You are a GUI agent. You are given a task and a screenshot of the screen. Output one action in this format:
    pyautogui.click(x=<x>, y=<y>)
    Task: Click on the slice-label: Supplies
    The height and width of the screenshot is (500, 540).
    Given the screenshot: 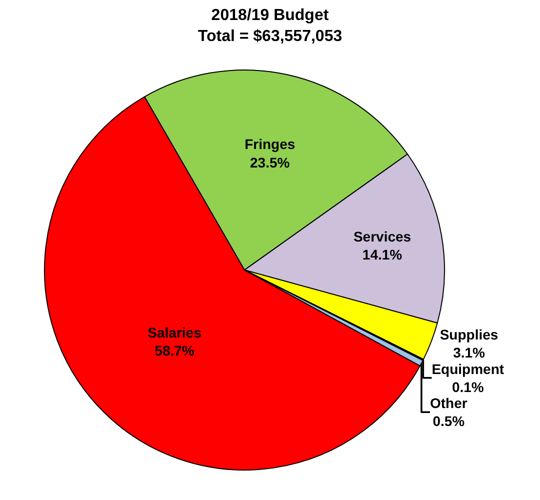 What is the action you would take?
    pyautogui.click(x=469, y=334)
    